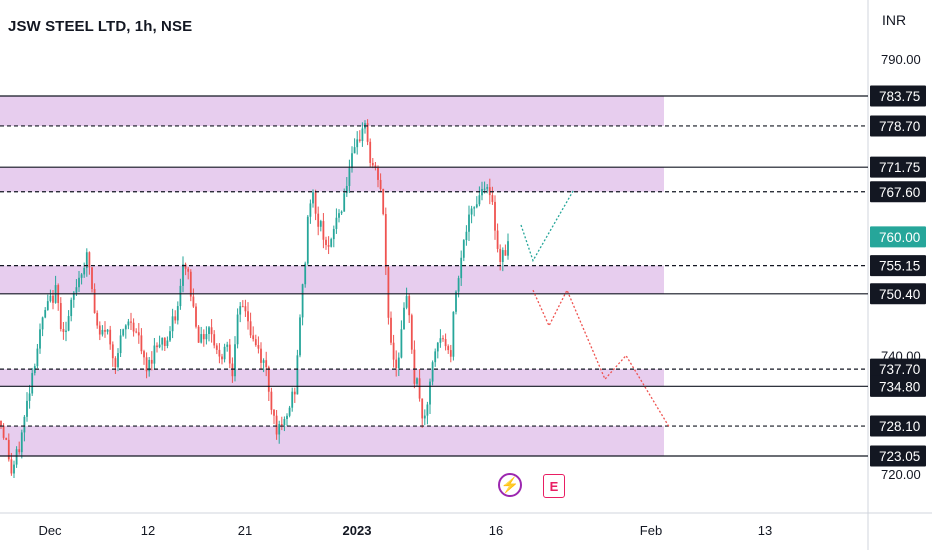 This screenshot has width=932, height=550. What do you see at coordinates (651, 530) in the screenshot?
I see `time-label-Feb: Feb` at bounding box center [651, 530].